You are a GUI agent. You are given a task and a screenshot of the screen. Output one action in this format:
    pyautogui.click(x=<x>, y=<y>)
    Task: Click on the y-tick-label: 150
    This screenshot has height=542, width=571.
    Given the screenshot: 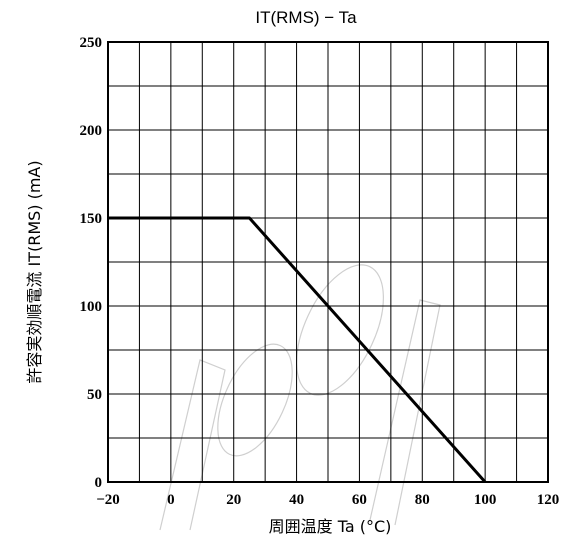 What is the action you would take?
    pyautogui.click(x=91, y=219)
    